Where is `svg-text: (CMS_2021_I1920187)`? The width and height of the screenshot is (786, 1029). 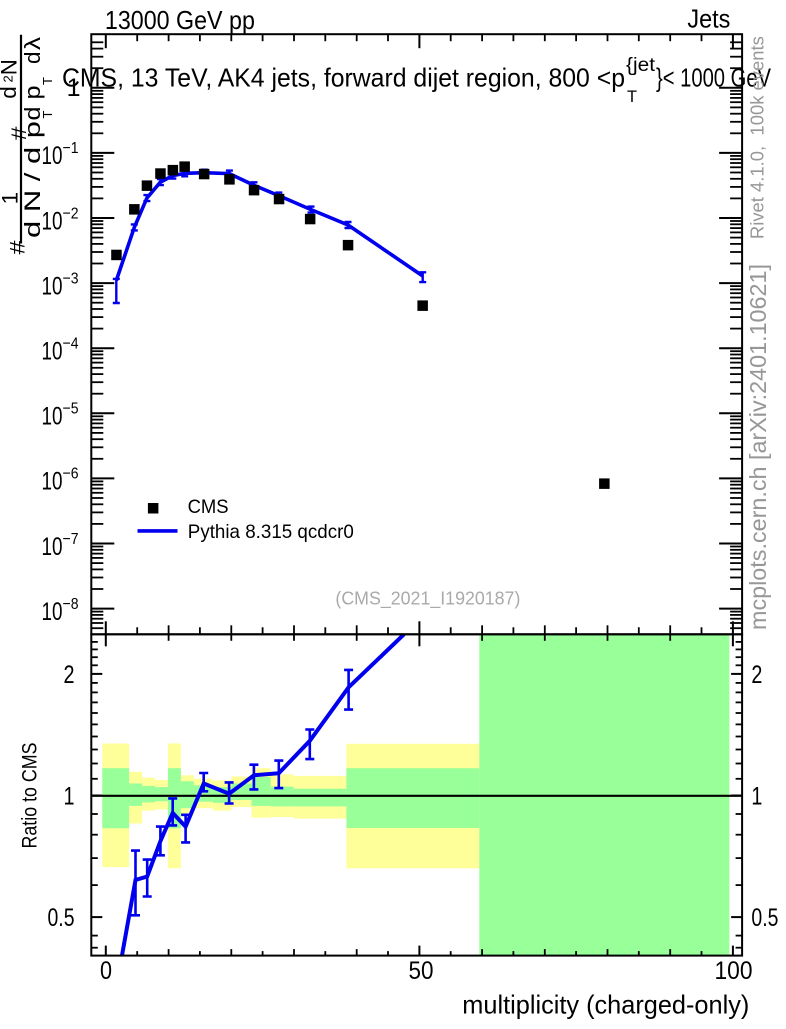
svg-text: (CMS_2021_I1920187) is located at coordinates (427, 599).